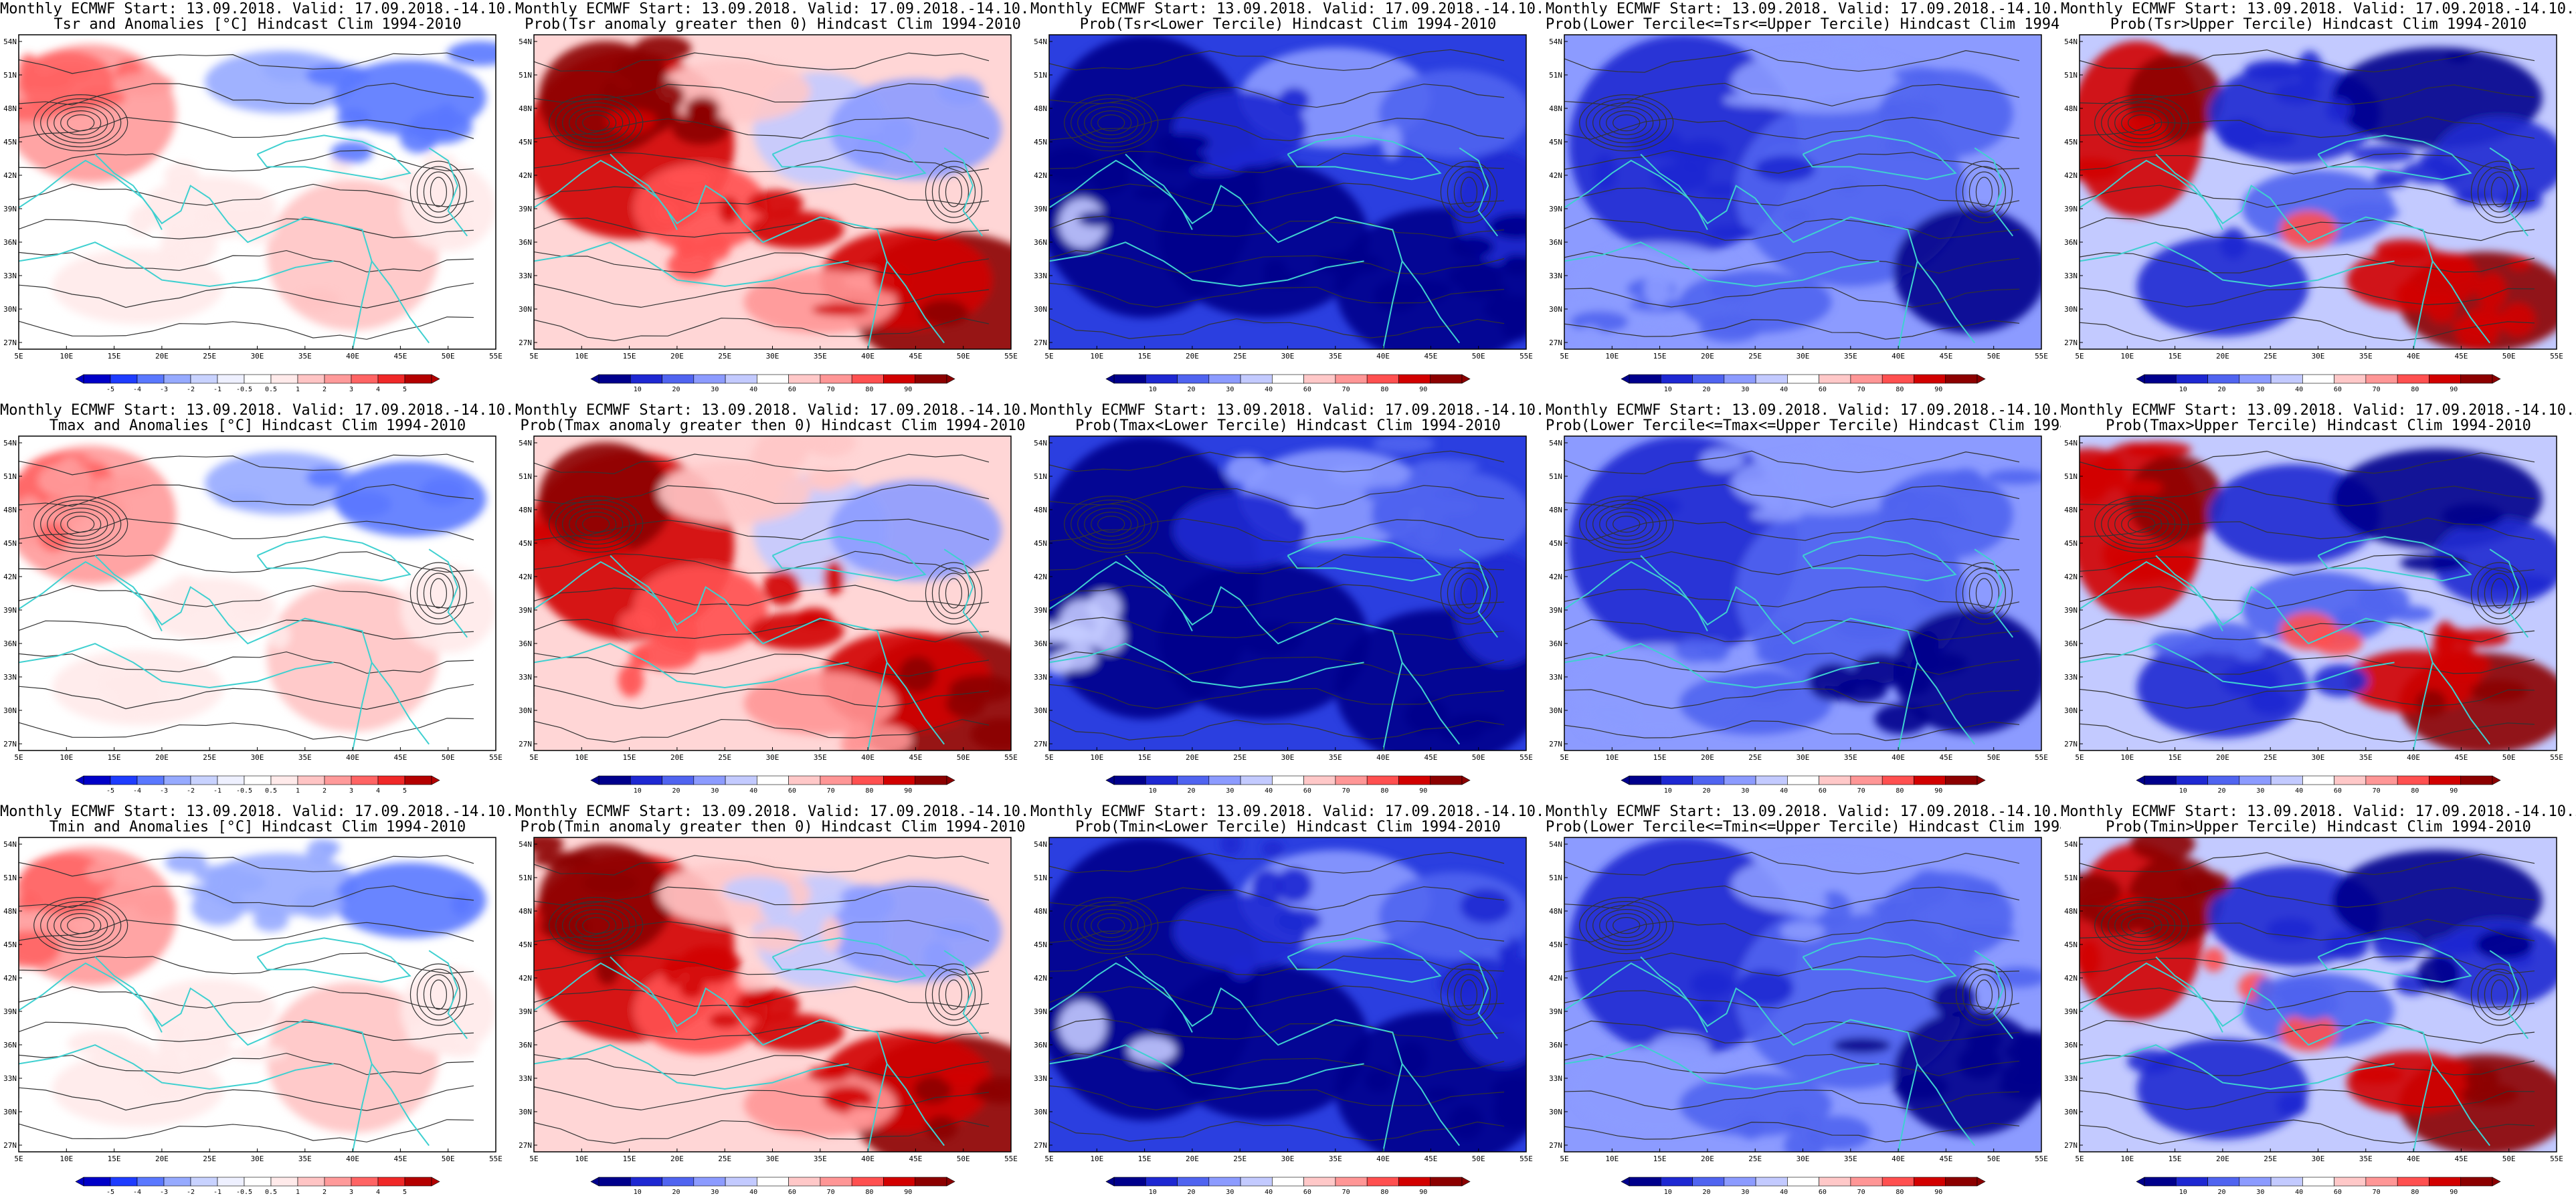  I want to click on lon-tick-label: 10E, so click(66, 757).